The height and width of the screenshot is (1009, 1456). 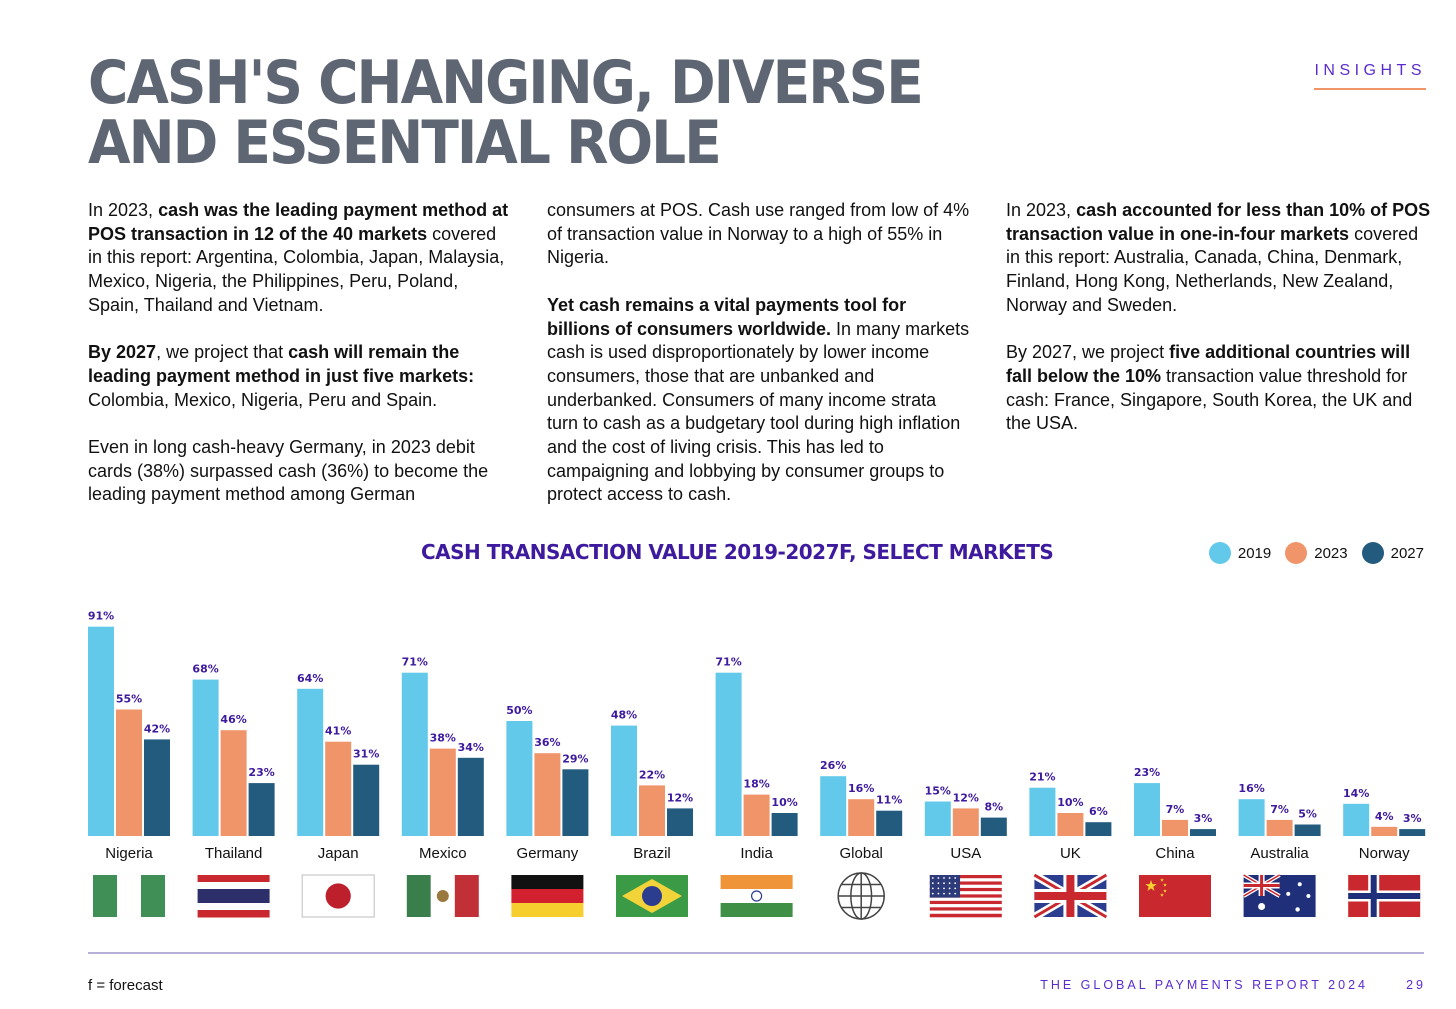 I want to click on data-label: 6%, so click(x=1098, y=811).